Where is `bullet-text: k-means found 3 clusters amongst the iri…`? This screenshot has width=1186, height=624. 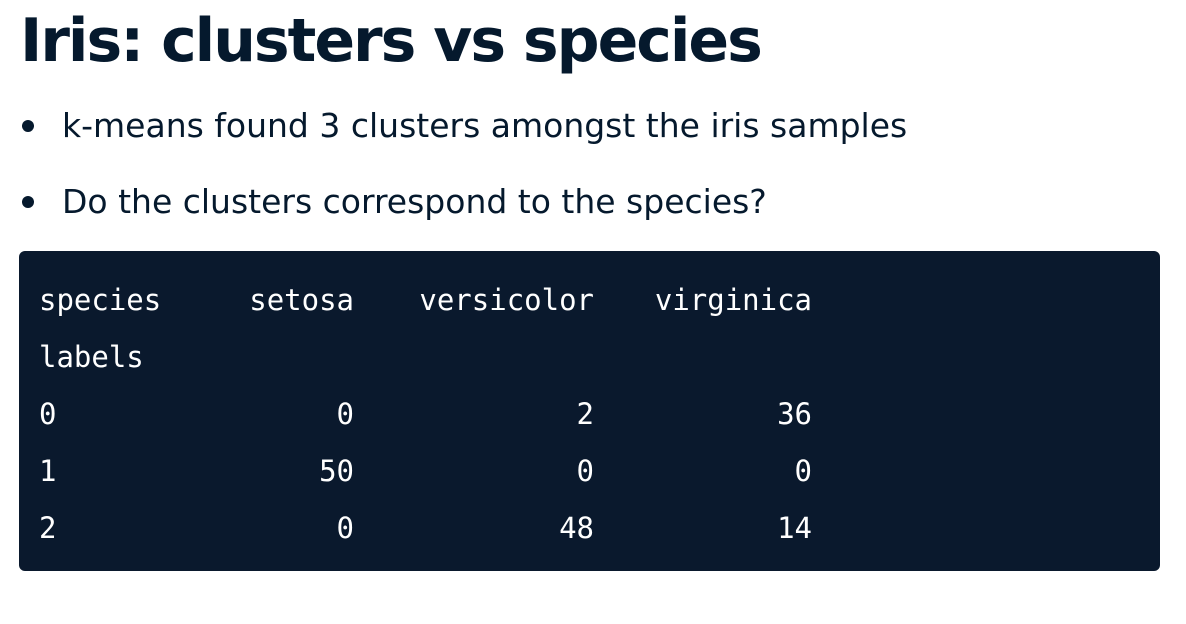 bullet-text: k-means found 3 clusters amongst the iri… is located at coordinates (485, 125).